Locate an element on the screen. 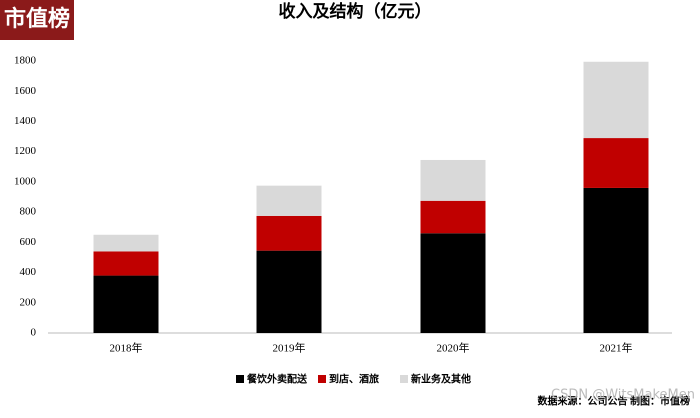  logo-box is located at coordinates (37, 20).